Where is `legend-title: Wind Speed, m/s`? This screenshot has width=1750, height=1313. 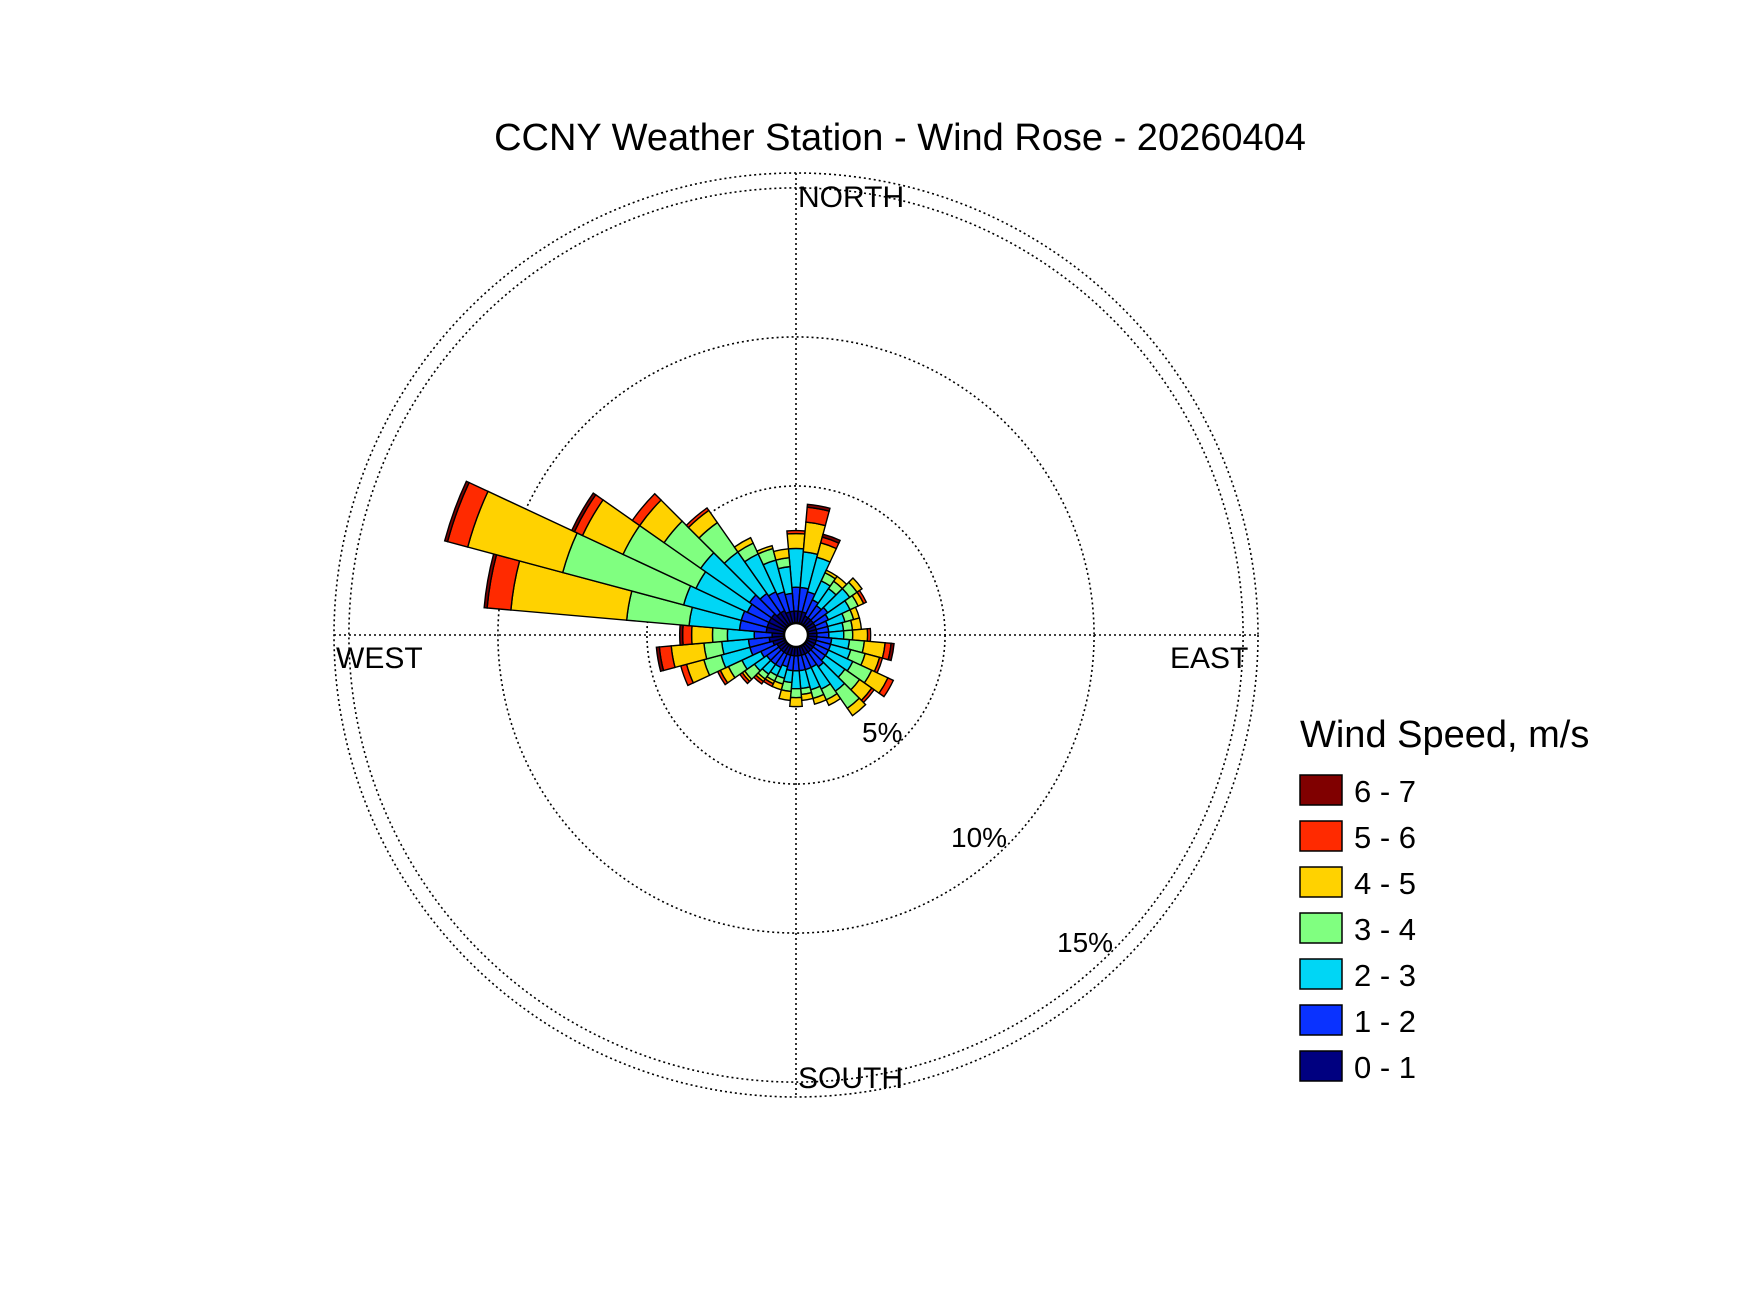 legend-title: Wind Speed, m/s is located at coordinates (1444, 735).